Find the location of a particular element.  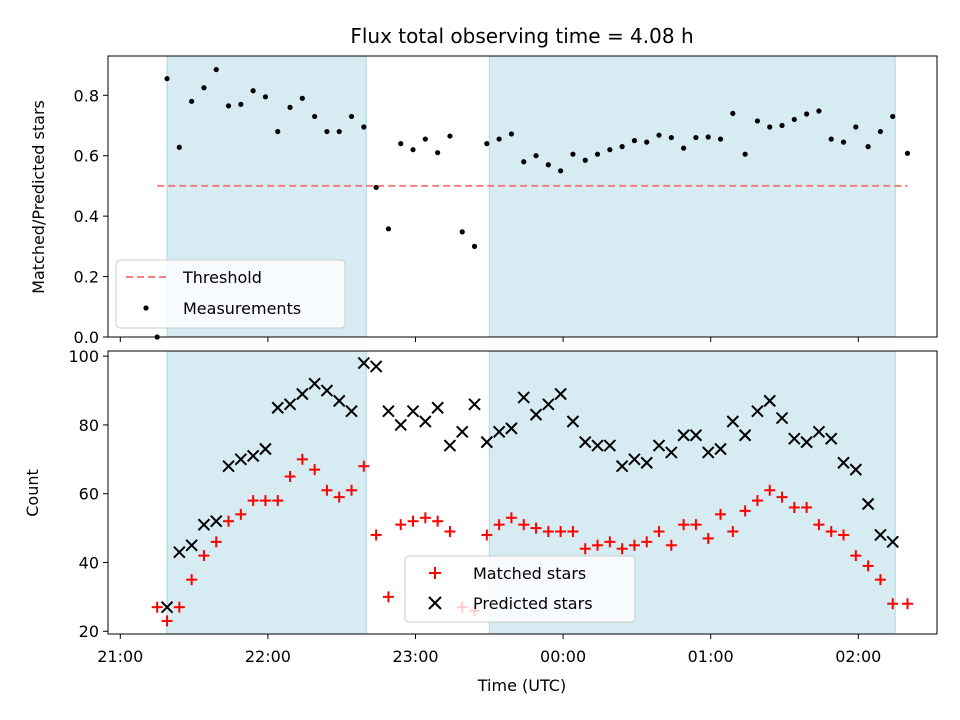

bottom-y-axis-ticks: 20 40 60 80 100 is located at coordinates (88, 494).